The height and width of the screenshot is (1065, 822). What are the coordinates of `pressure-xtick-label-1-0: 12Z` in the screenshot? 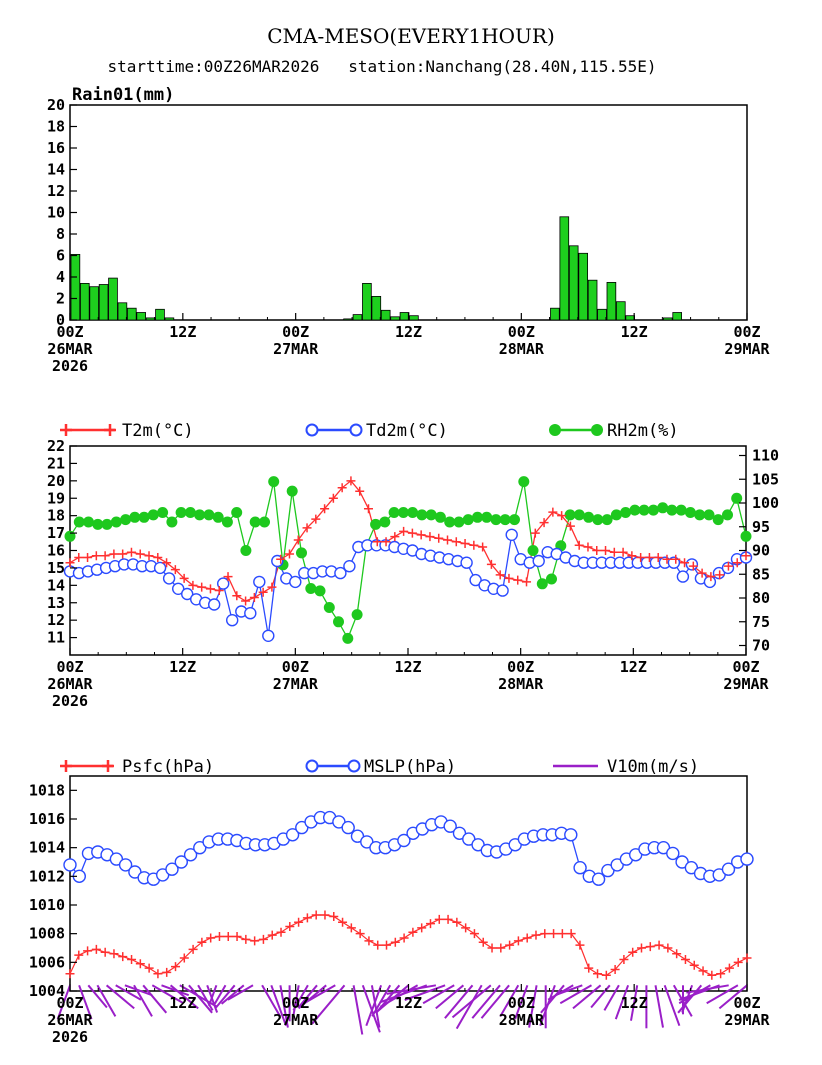 It's located at (182, 1003).